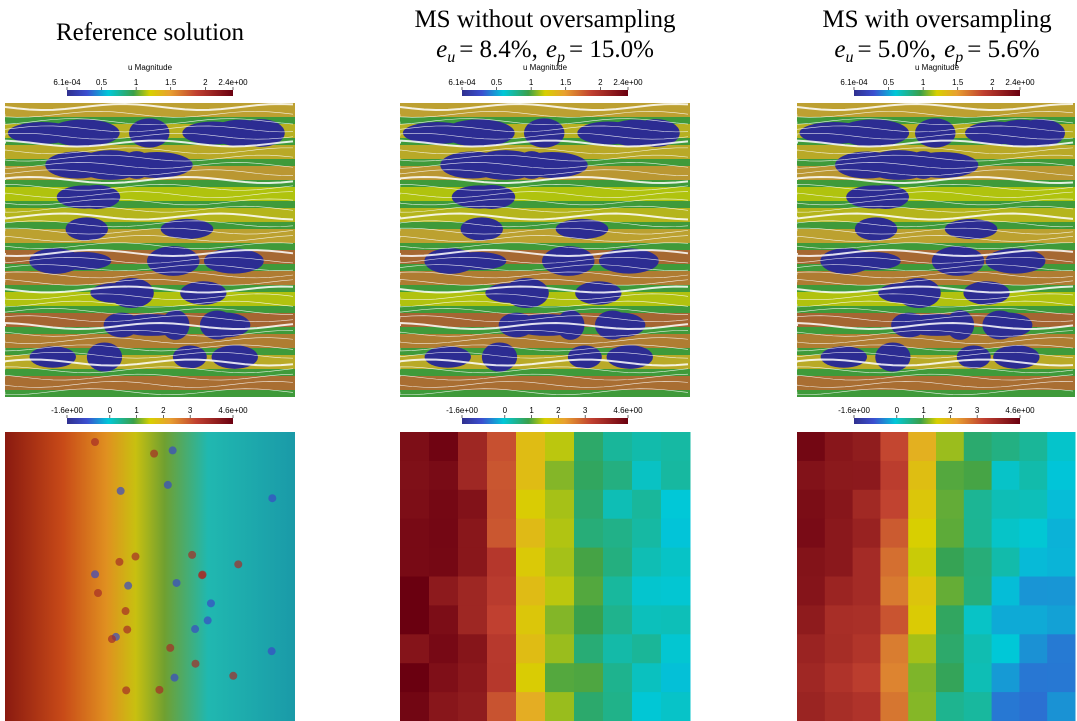 The height and width of the screenshot is (721, 1077). Describe the element at coordinates (977, 410) in the screenshot. I see `colorbar-tick-label: 3` at that location.